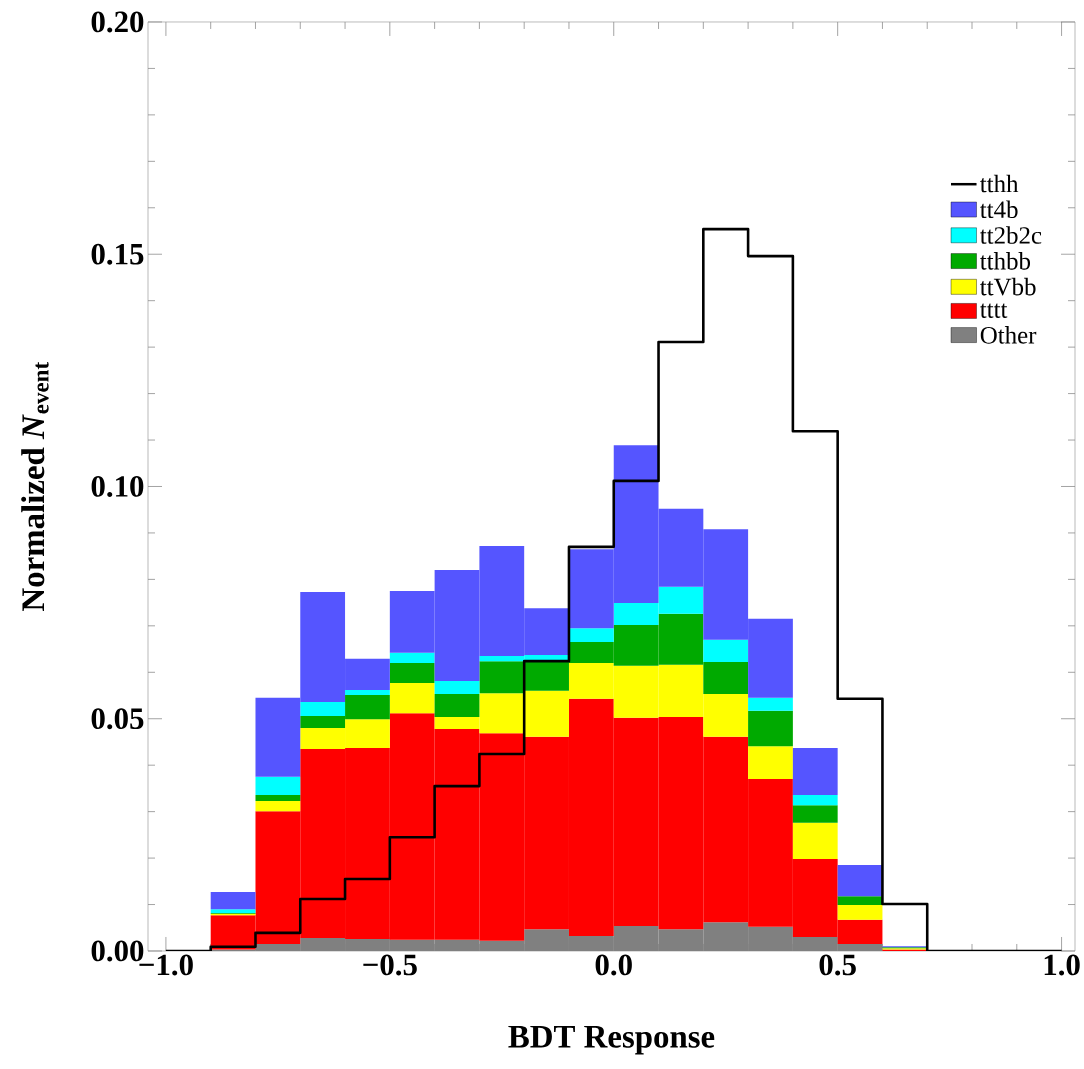  Describe the element at coordinates (117, 719) in the screenshot. I see `y-tick-label: 0.05` at that location.